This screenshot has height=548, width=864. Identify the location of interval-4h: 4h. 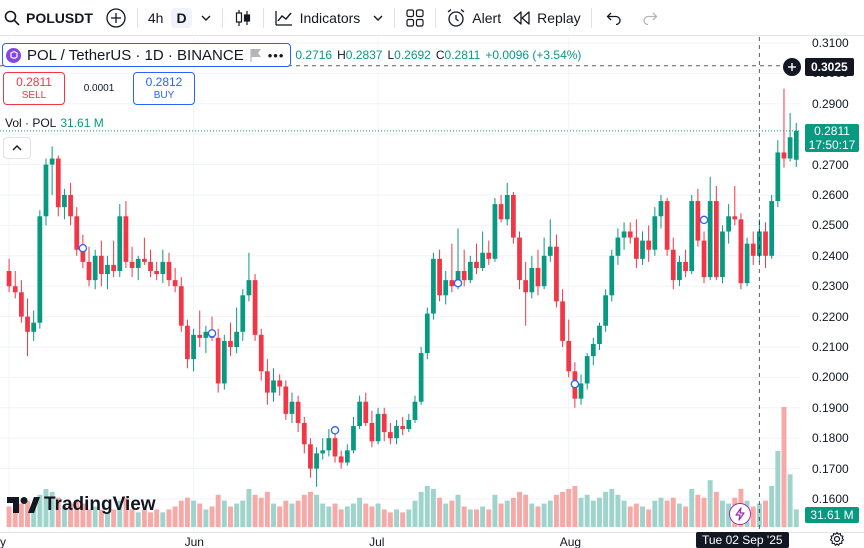
(156, 17).